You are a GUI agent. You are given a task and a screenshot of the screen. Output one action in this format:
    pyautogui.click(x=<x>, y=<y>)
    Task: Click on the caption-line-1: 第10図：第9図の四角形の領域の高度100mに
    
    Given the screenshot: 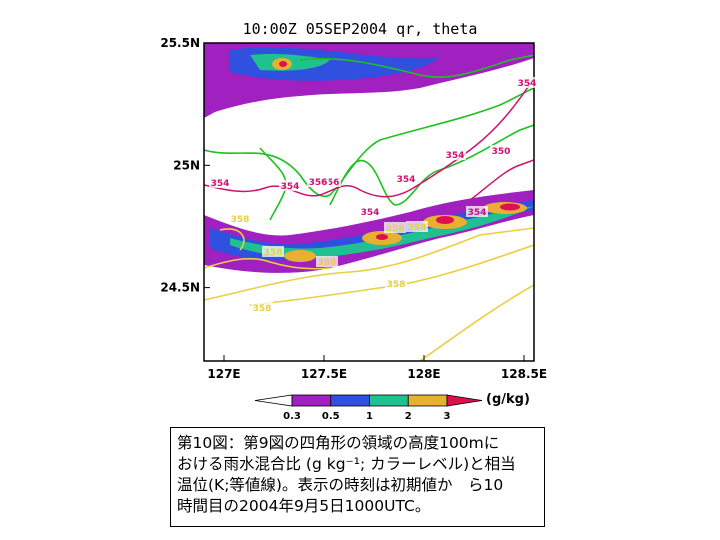 What is the action you would take?
    pyautogui.click(x=338, y=443)
    